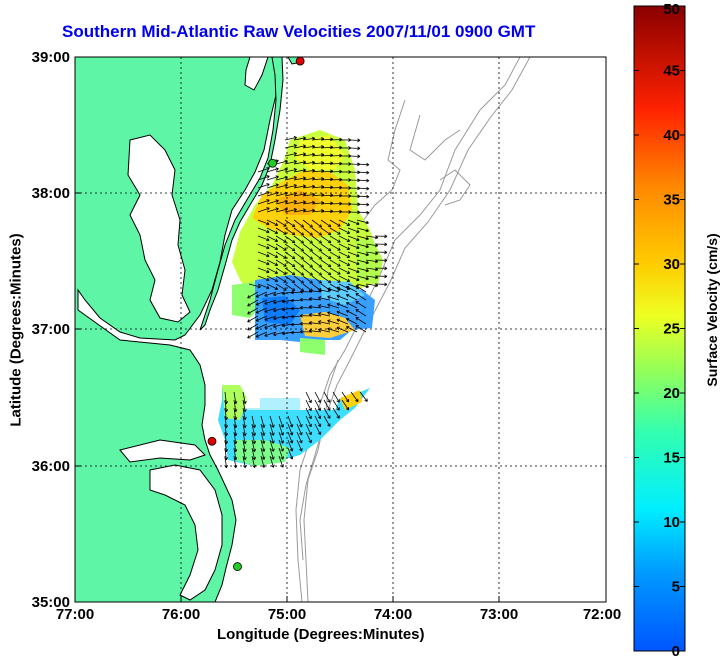 The image size is (724, 664). What do you see at coordinates (51, 57) in the screenshot?
I see `y-tick-label: 39:00` at bounding box center [51, 57].